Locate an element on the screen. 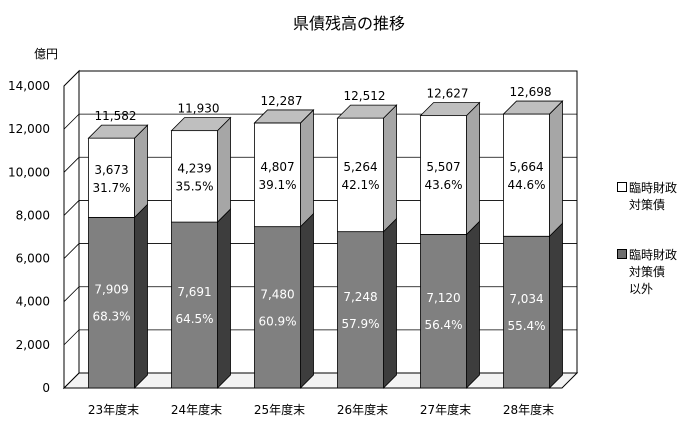  legend-label-other-line2: 対策債 is located at coordinates (647, 272).